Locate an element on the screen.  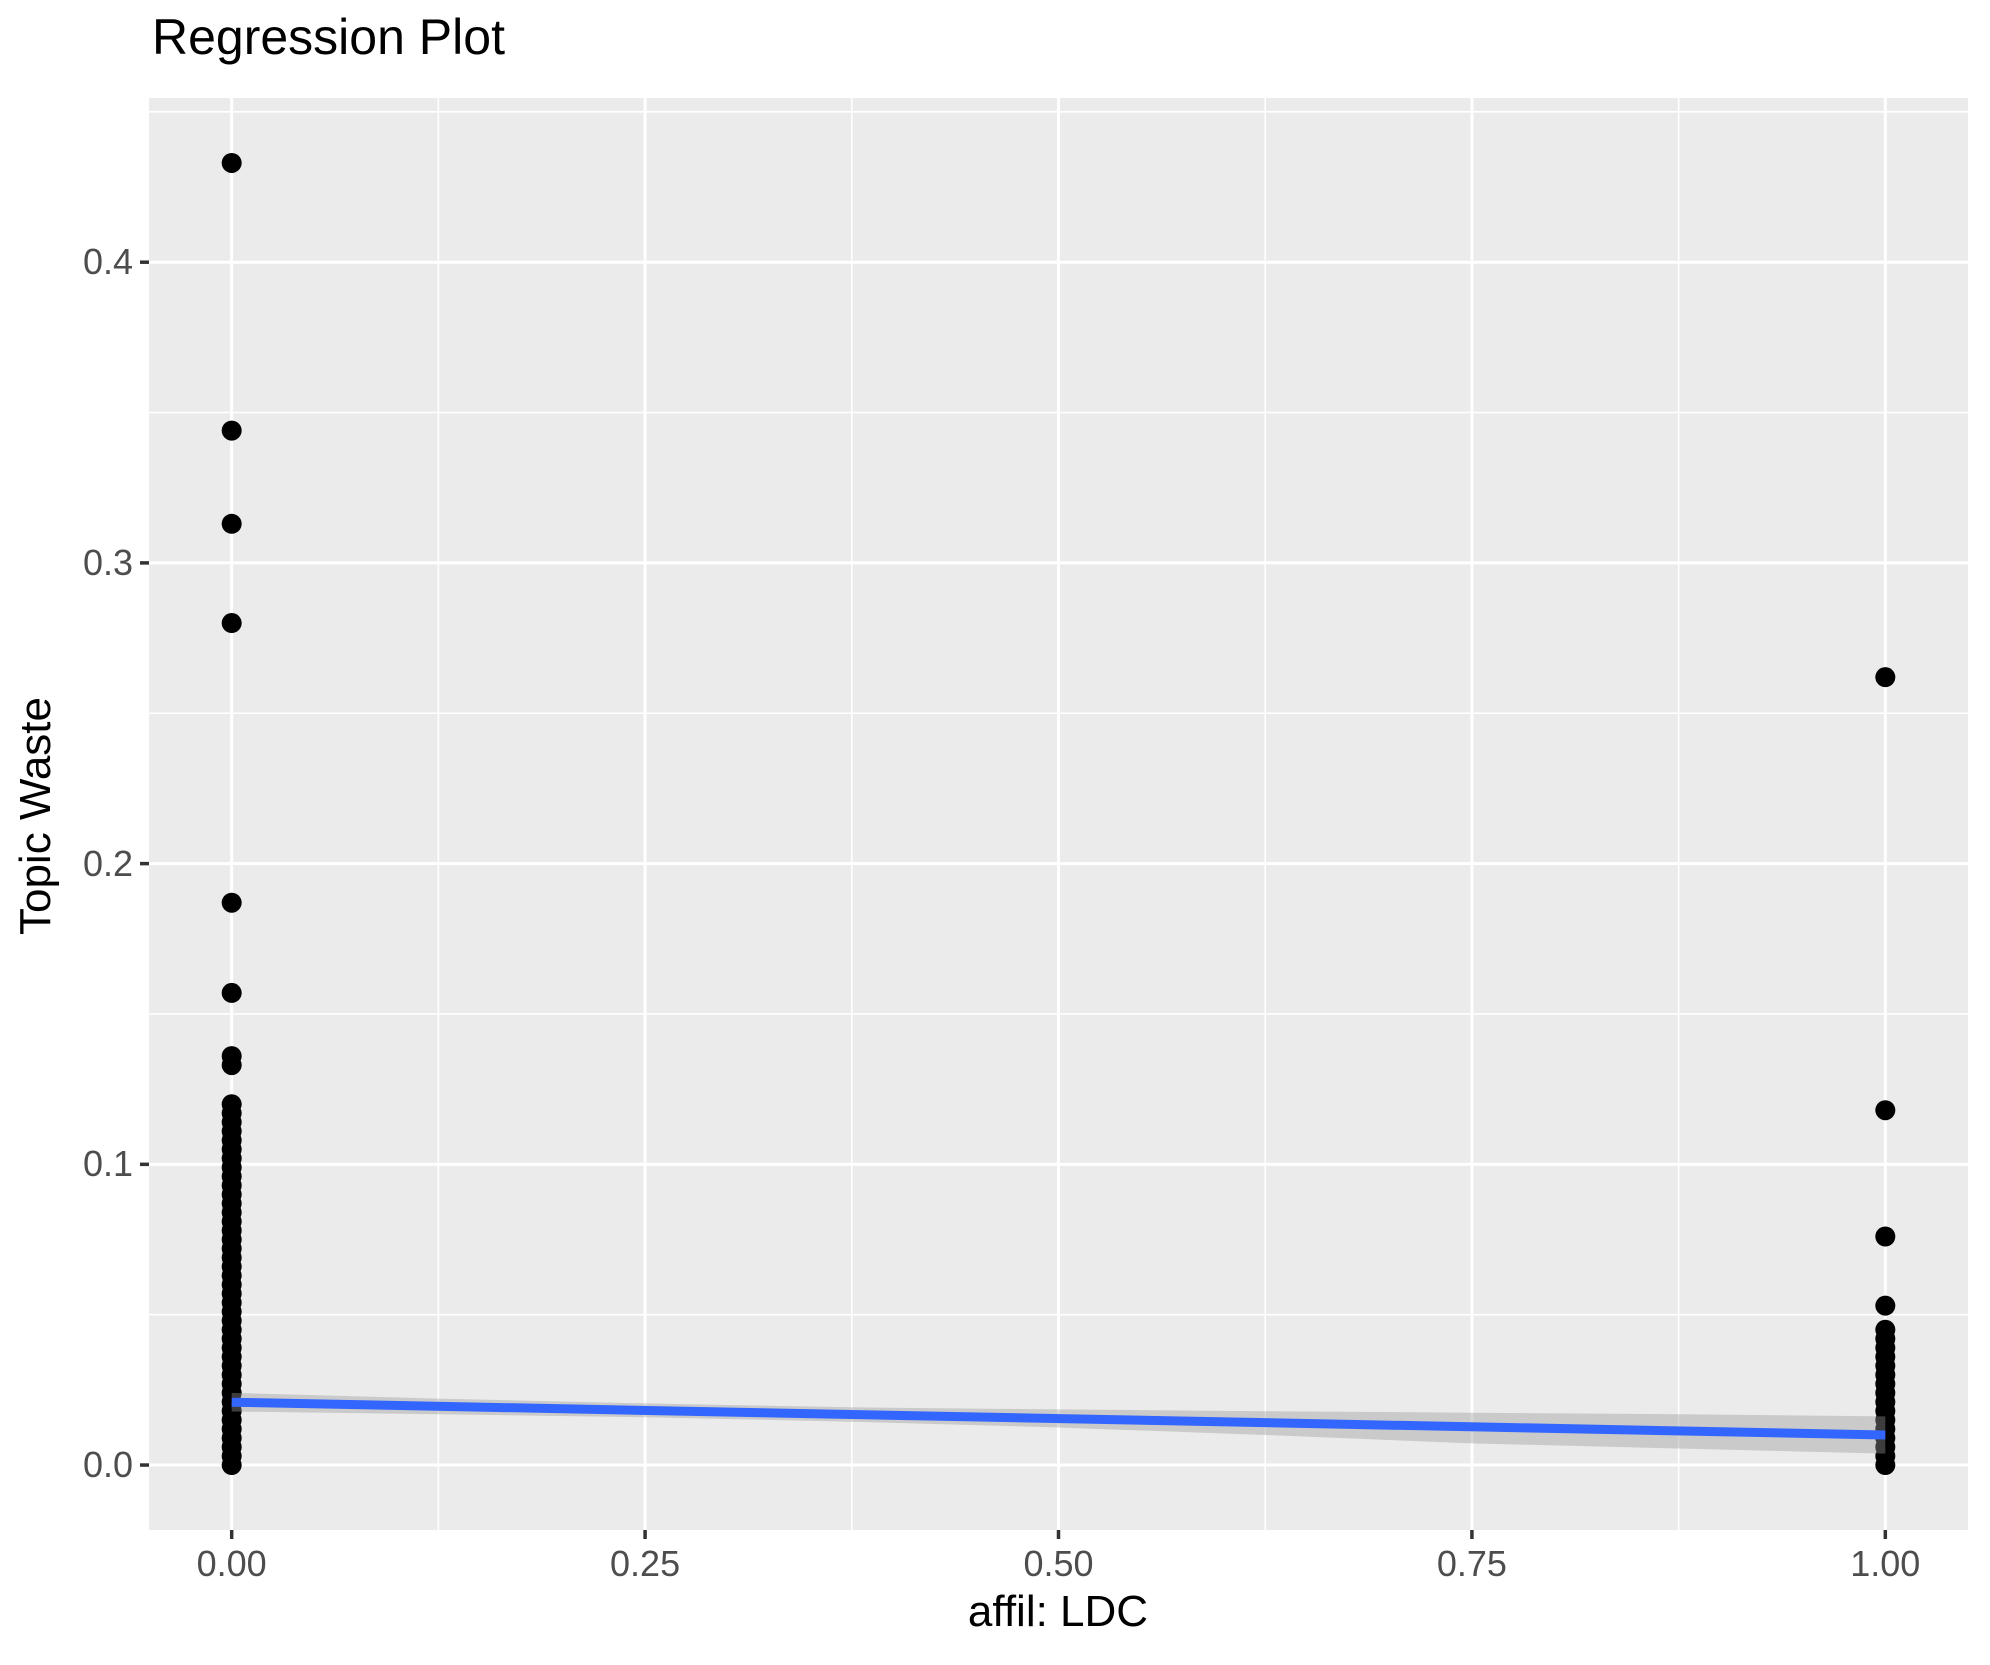
x-tick-label: 0.25 is located at coordinates (645, 1563).